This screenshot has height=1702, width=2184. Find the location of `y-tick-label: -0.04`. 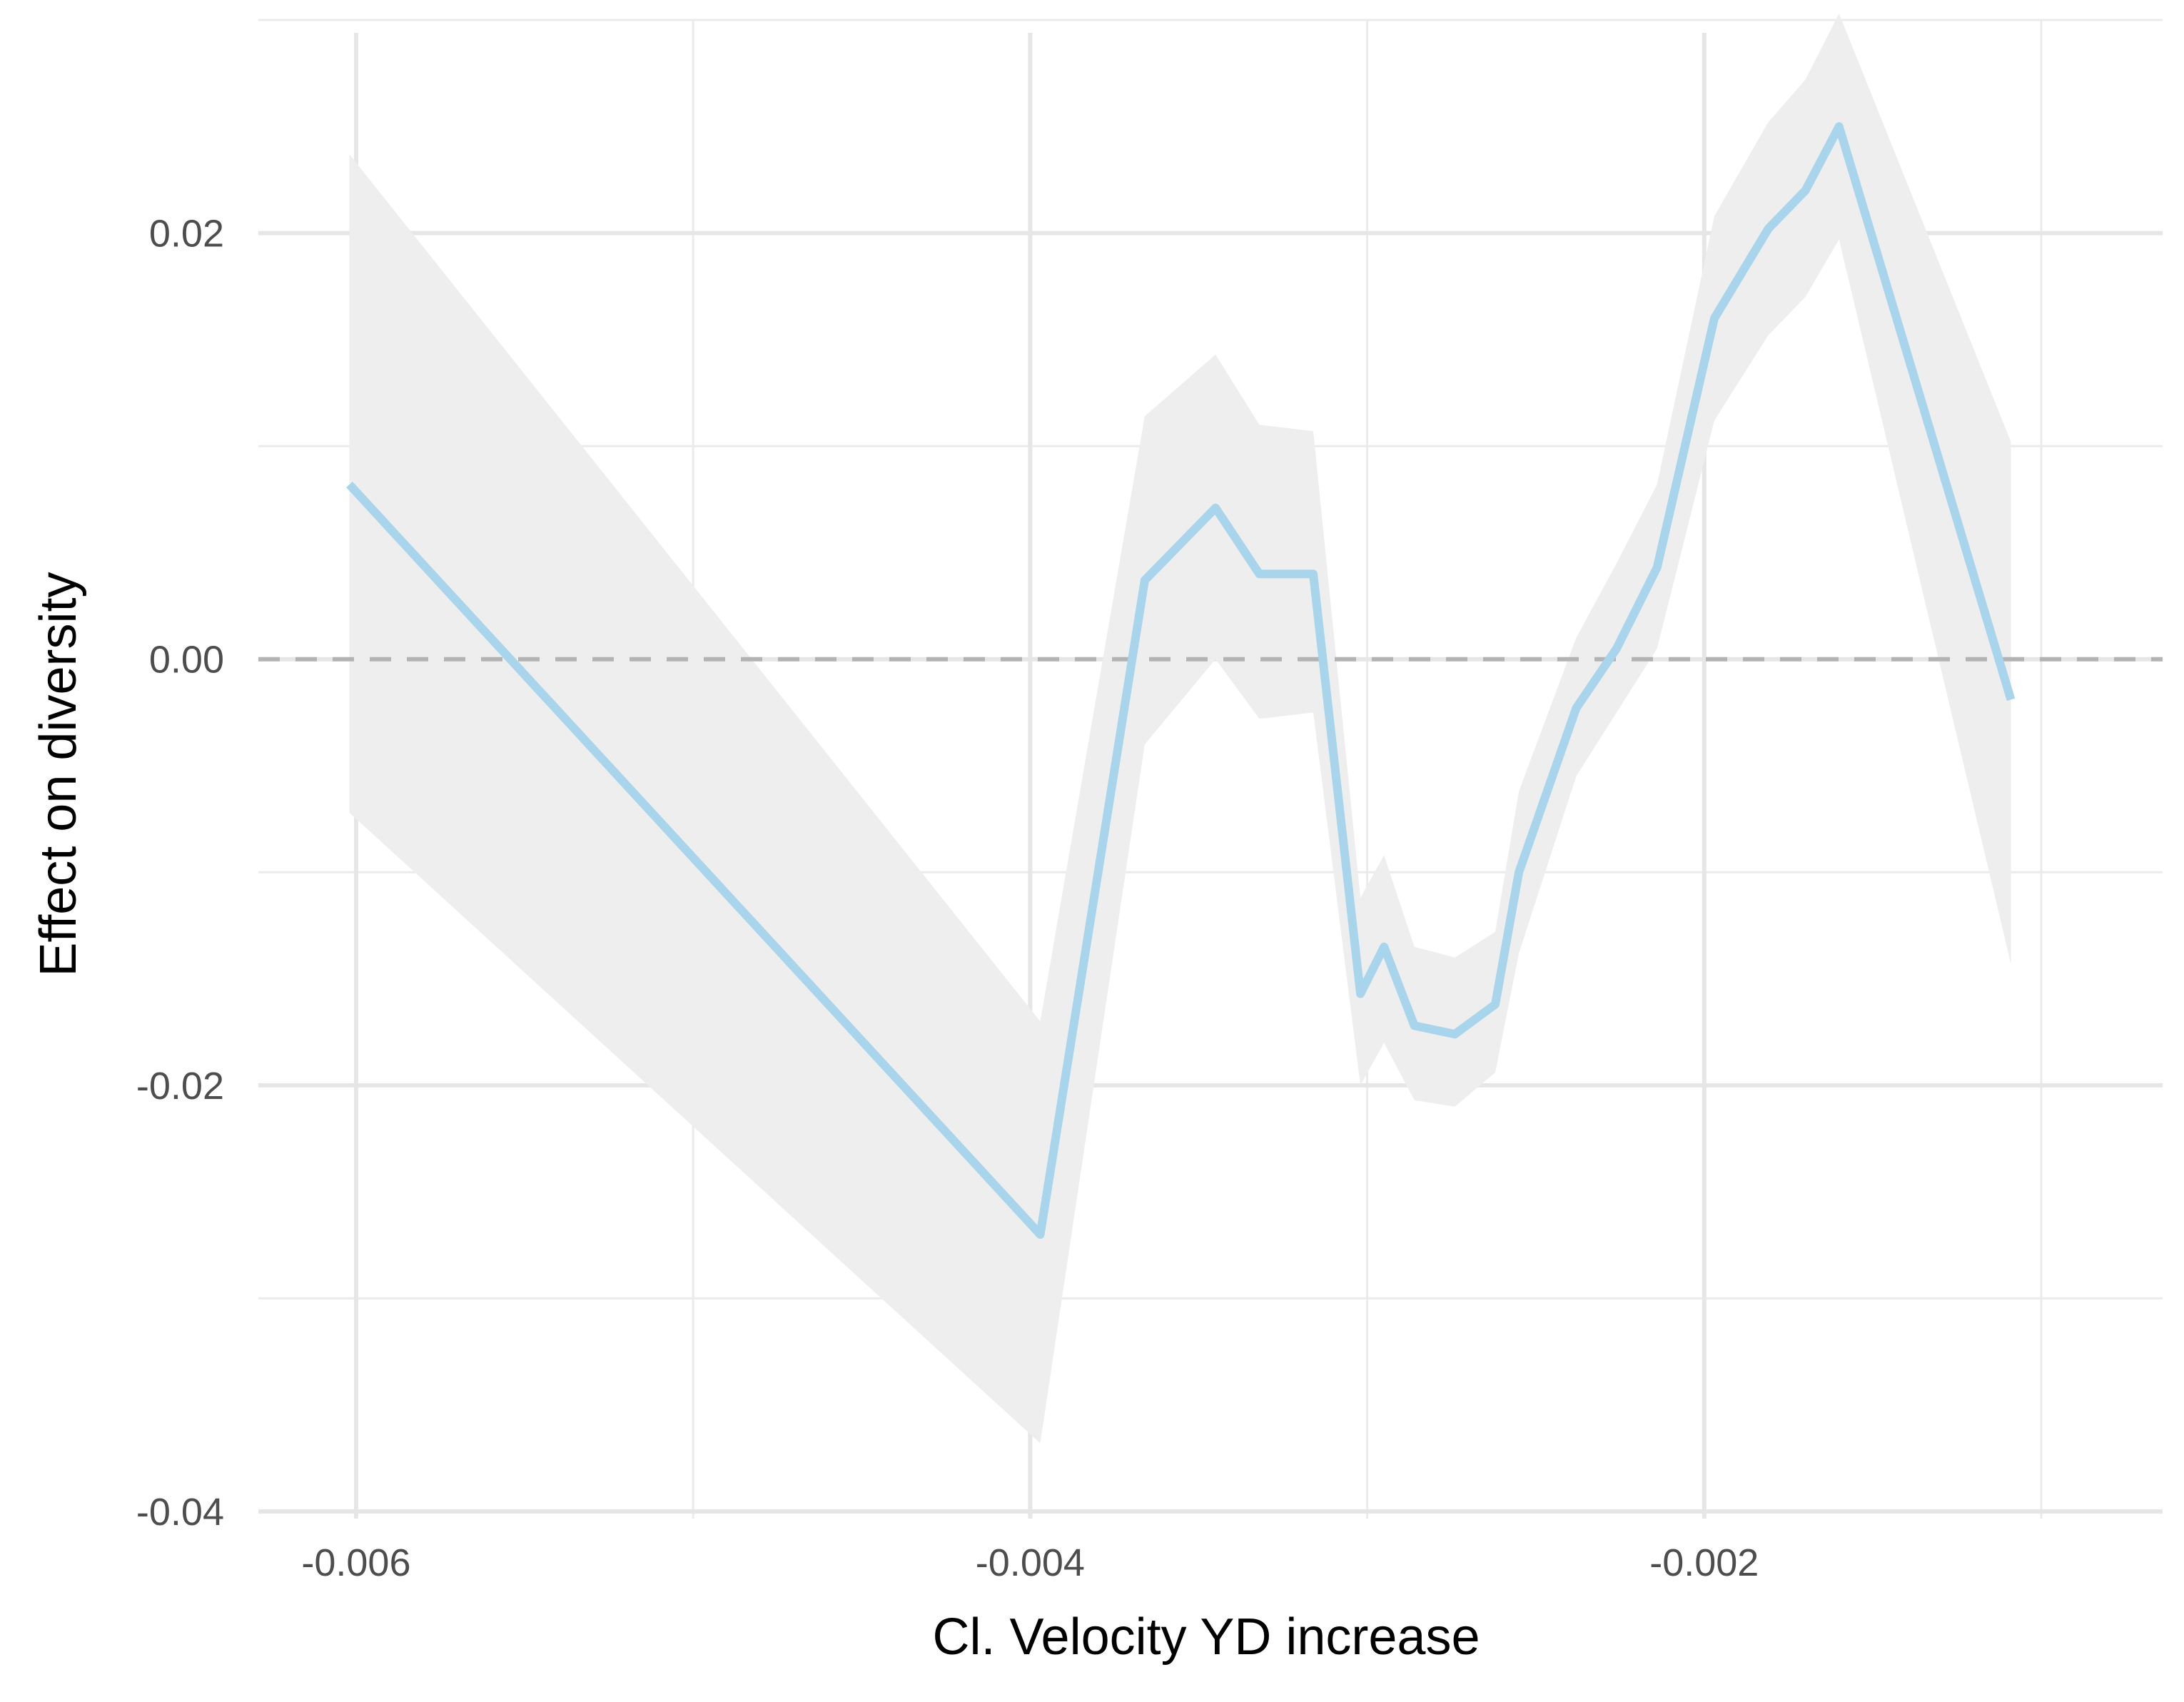

y-tick-label: -0.04 is located at coordinates (180, 1512).